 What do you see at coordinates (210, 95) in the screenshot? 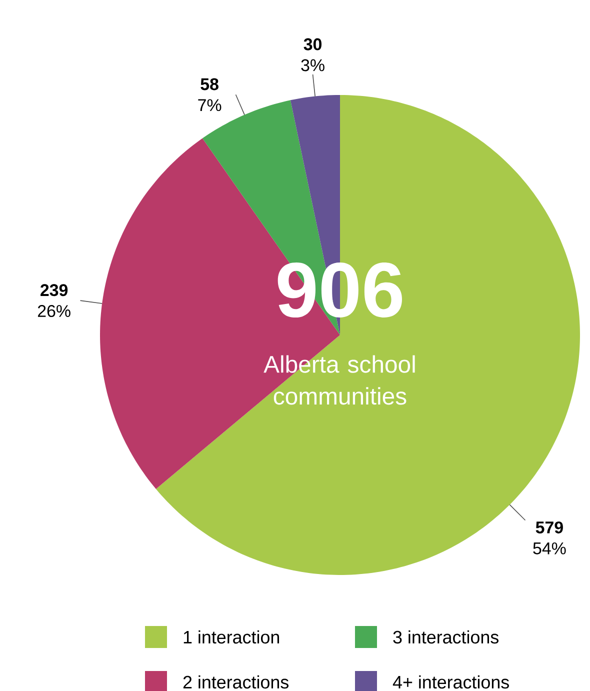
I see `data-label: 58 7%` at bounding box center [210, 95].